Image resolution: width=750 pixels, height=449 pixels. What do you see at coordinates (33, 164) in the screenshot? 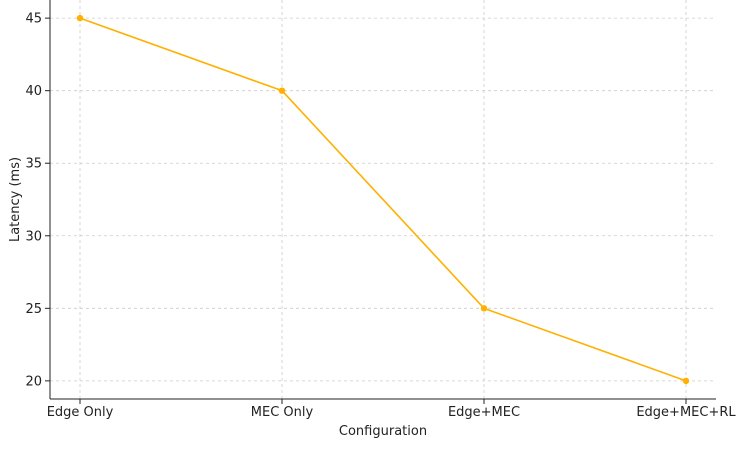
I see `y-tick-label: 35` at bounding box center [33, 164].